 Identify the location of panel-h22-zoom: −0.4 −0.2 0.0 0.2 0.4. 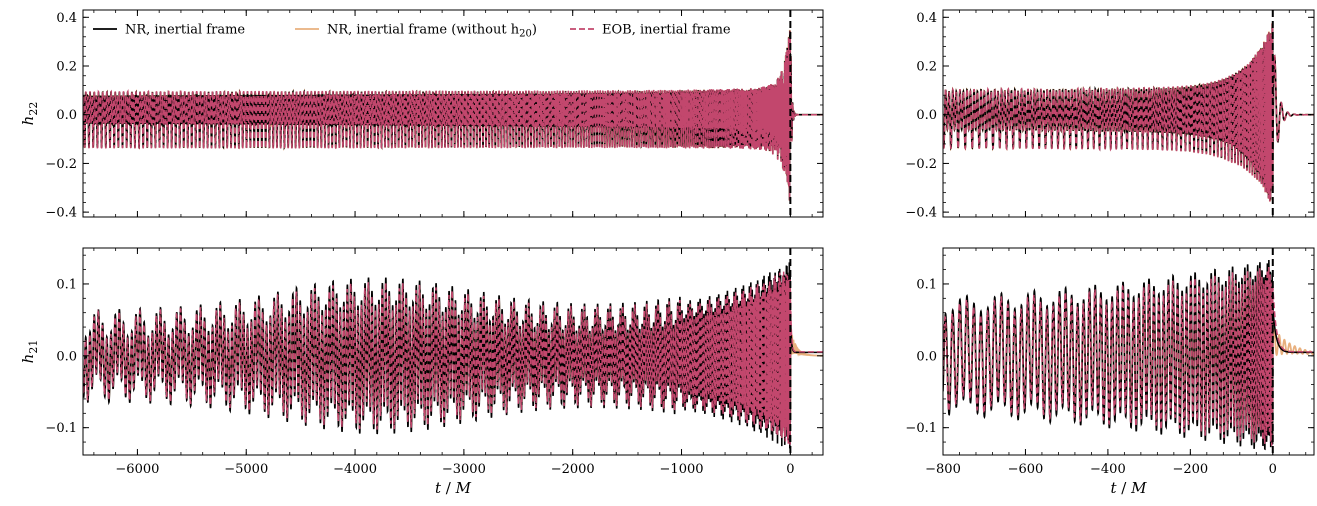
(1110, 115).